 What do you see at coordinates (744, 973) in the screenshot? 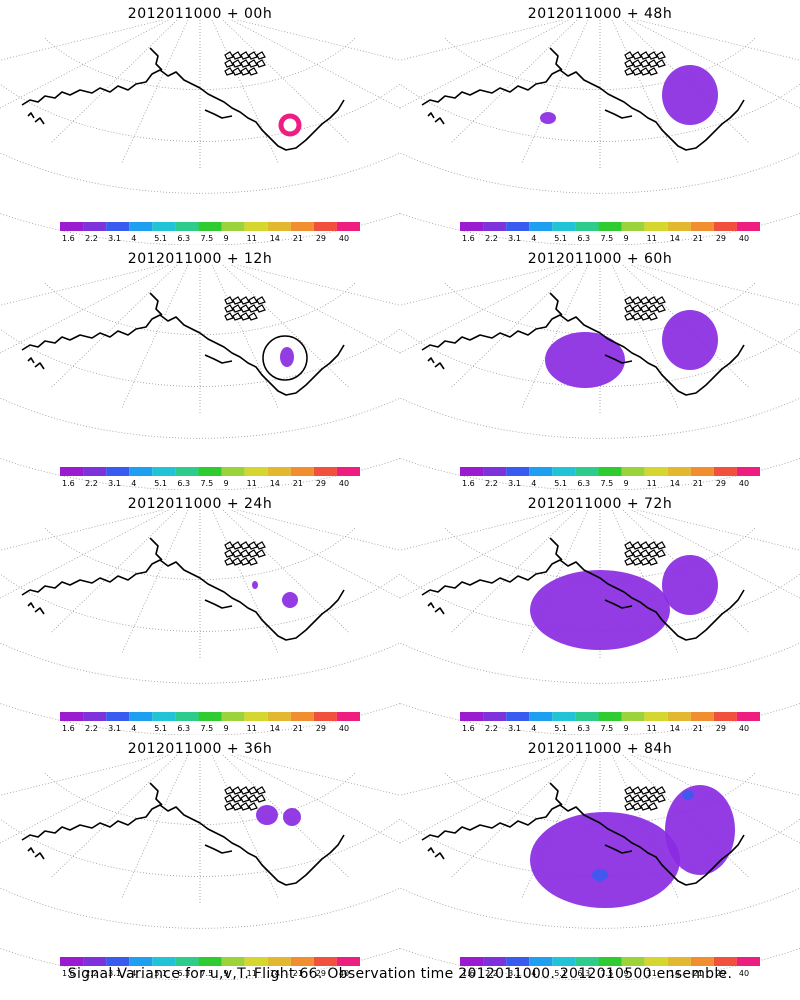
I see `colorbar-label: 40` at bounding box center [744, 973].